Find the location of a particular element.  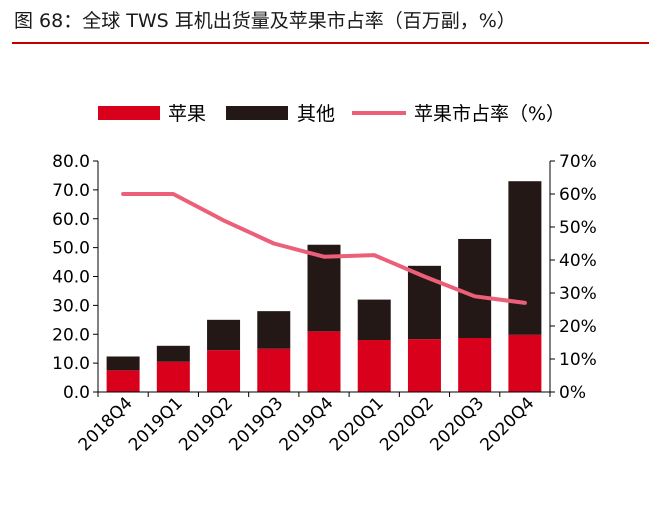

legend: 苹果 其他 苹果市占率（%） is located at coordinates (331, 114).